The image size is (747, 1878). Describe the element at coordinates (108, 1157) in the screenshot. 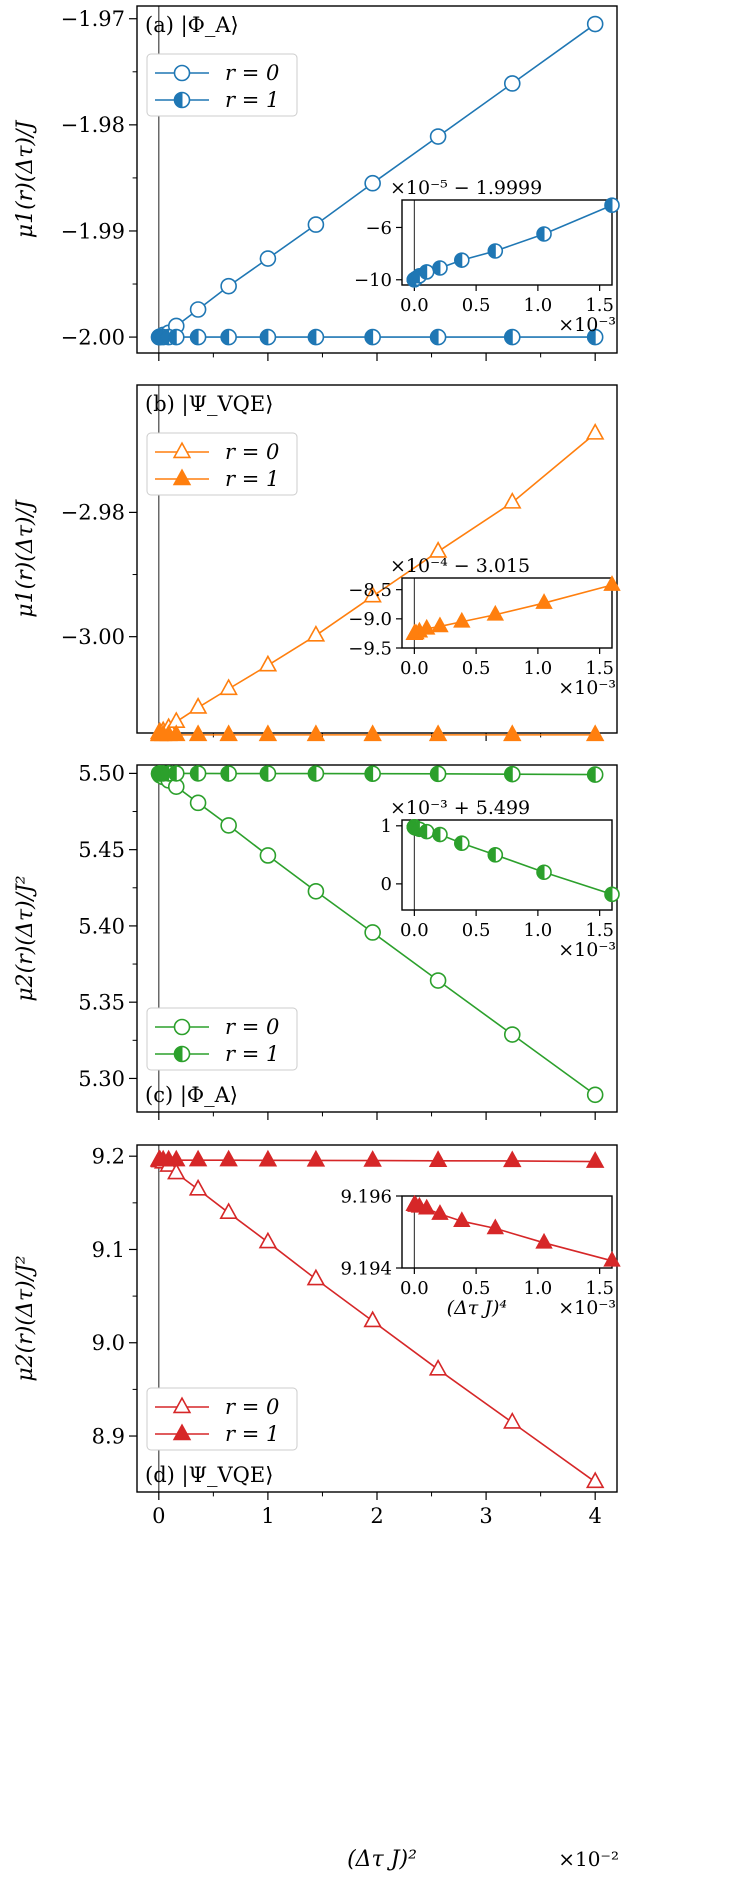

I see `y-tick-label: 9.2` at that location.